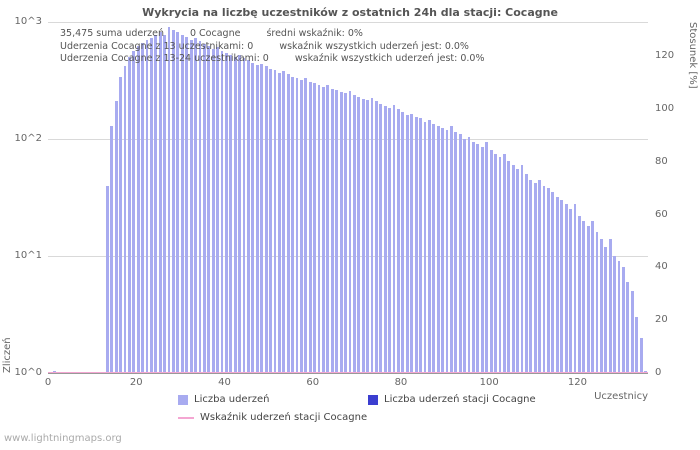  What do you see at coordinates (284, 417) in the screenshot?
I see `legend-label-station-ratio: Wskaźnik uderzeń stacji Cocagne` at bounding box center [284, 417].